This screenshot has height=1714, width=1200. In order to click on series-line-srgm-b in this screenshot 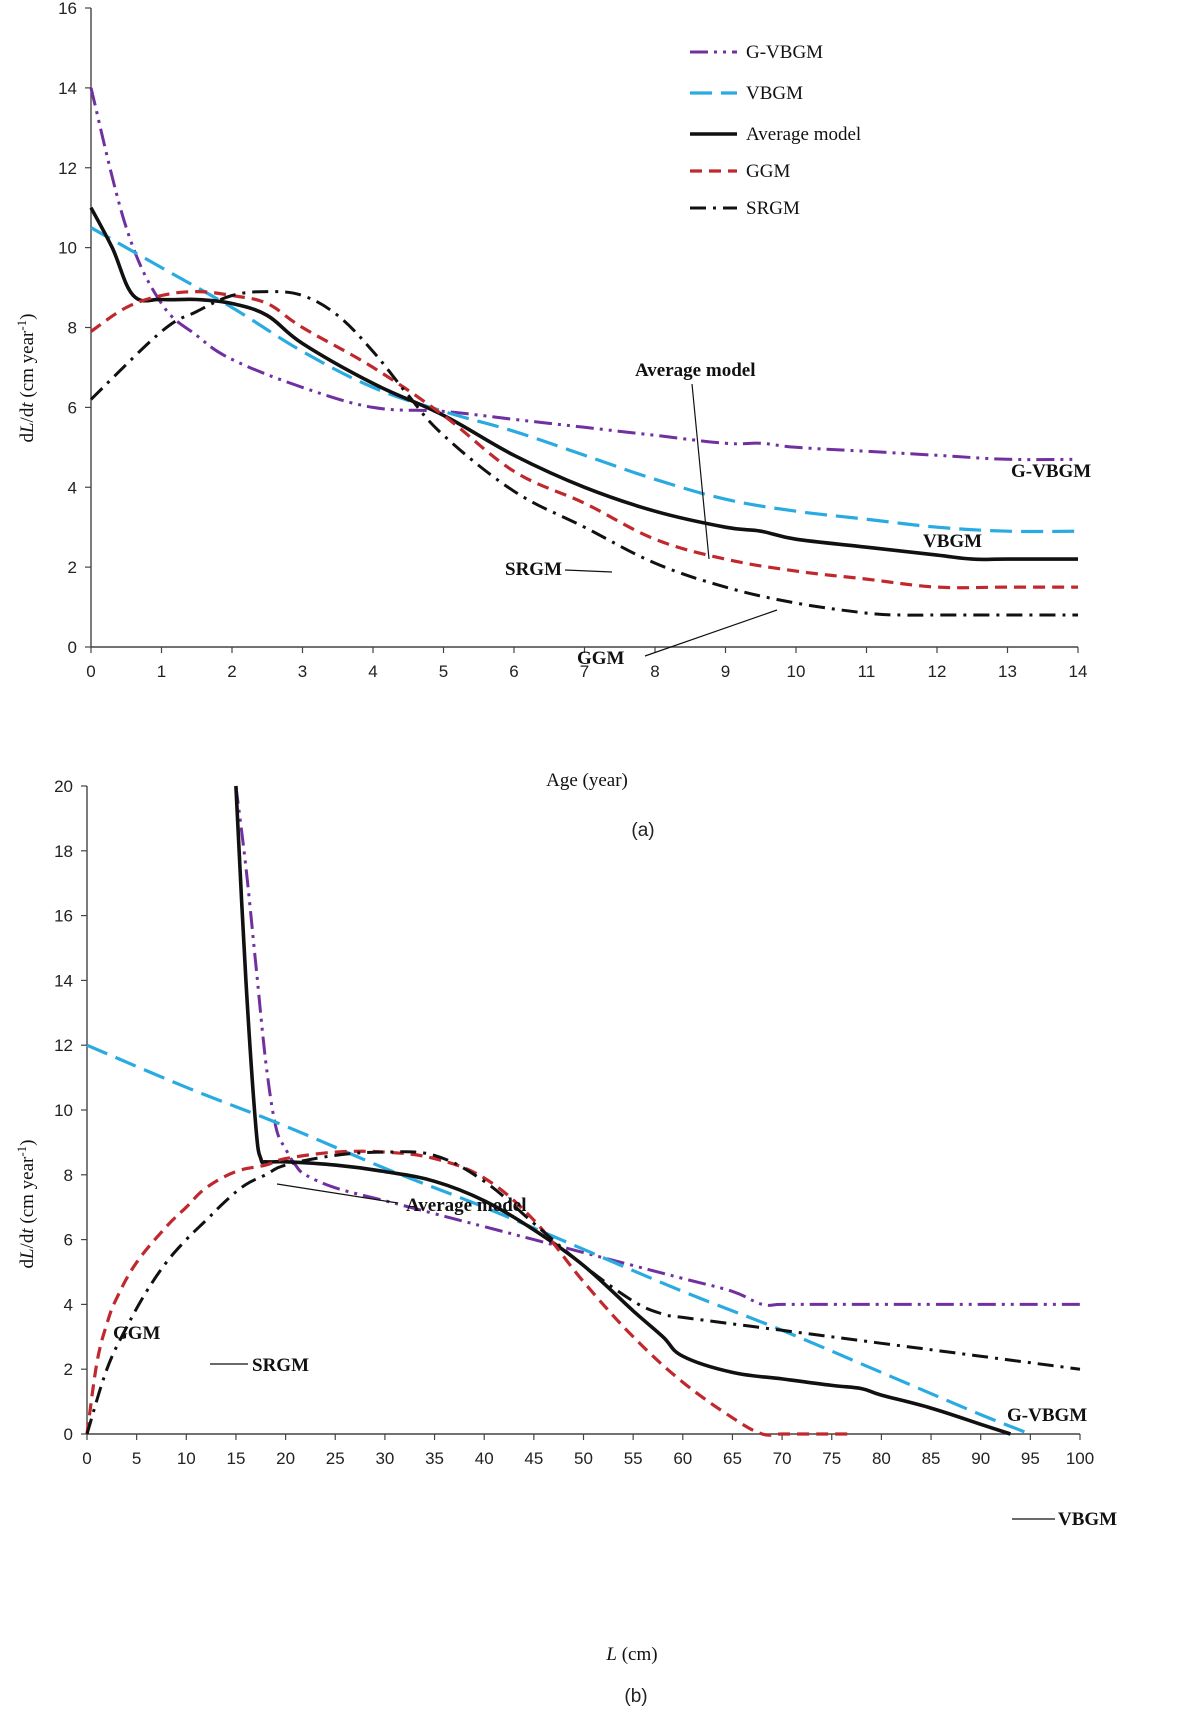, I will do `click(583, 1292)`.